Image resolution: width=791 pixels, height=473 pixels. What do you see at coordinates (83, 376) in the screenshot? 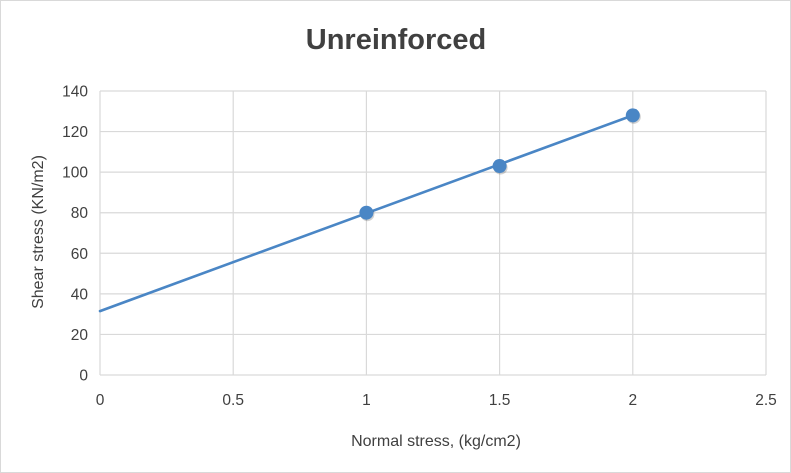
I see `y-tick-label: 0` at bounding box center [83, 376].